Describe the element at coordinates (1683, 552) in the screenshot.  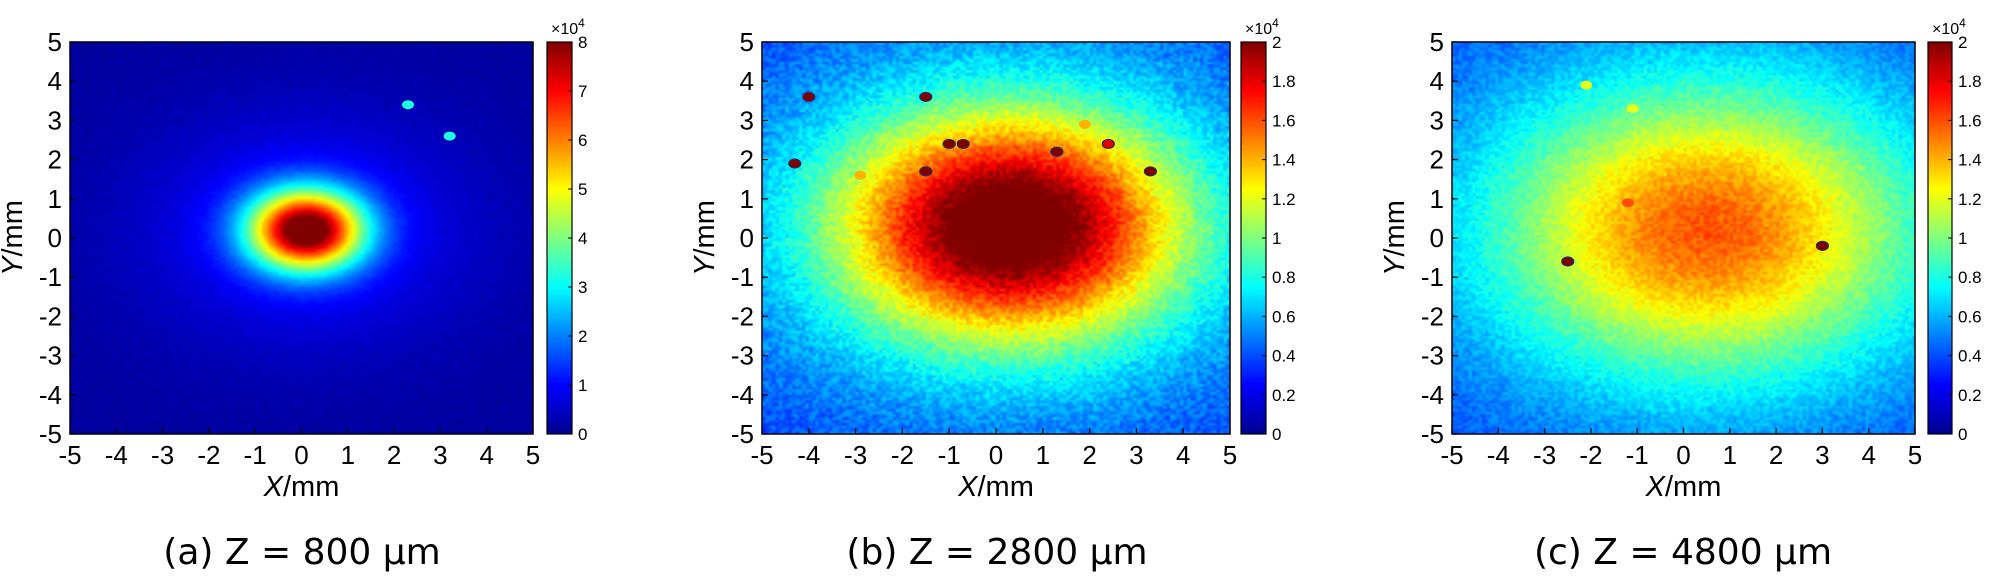
I see `panel-caption: (c) Z = 4800 μm` at that location.